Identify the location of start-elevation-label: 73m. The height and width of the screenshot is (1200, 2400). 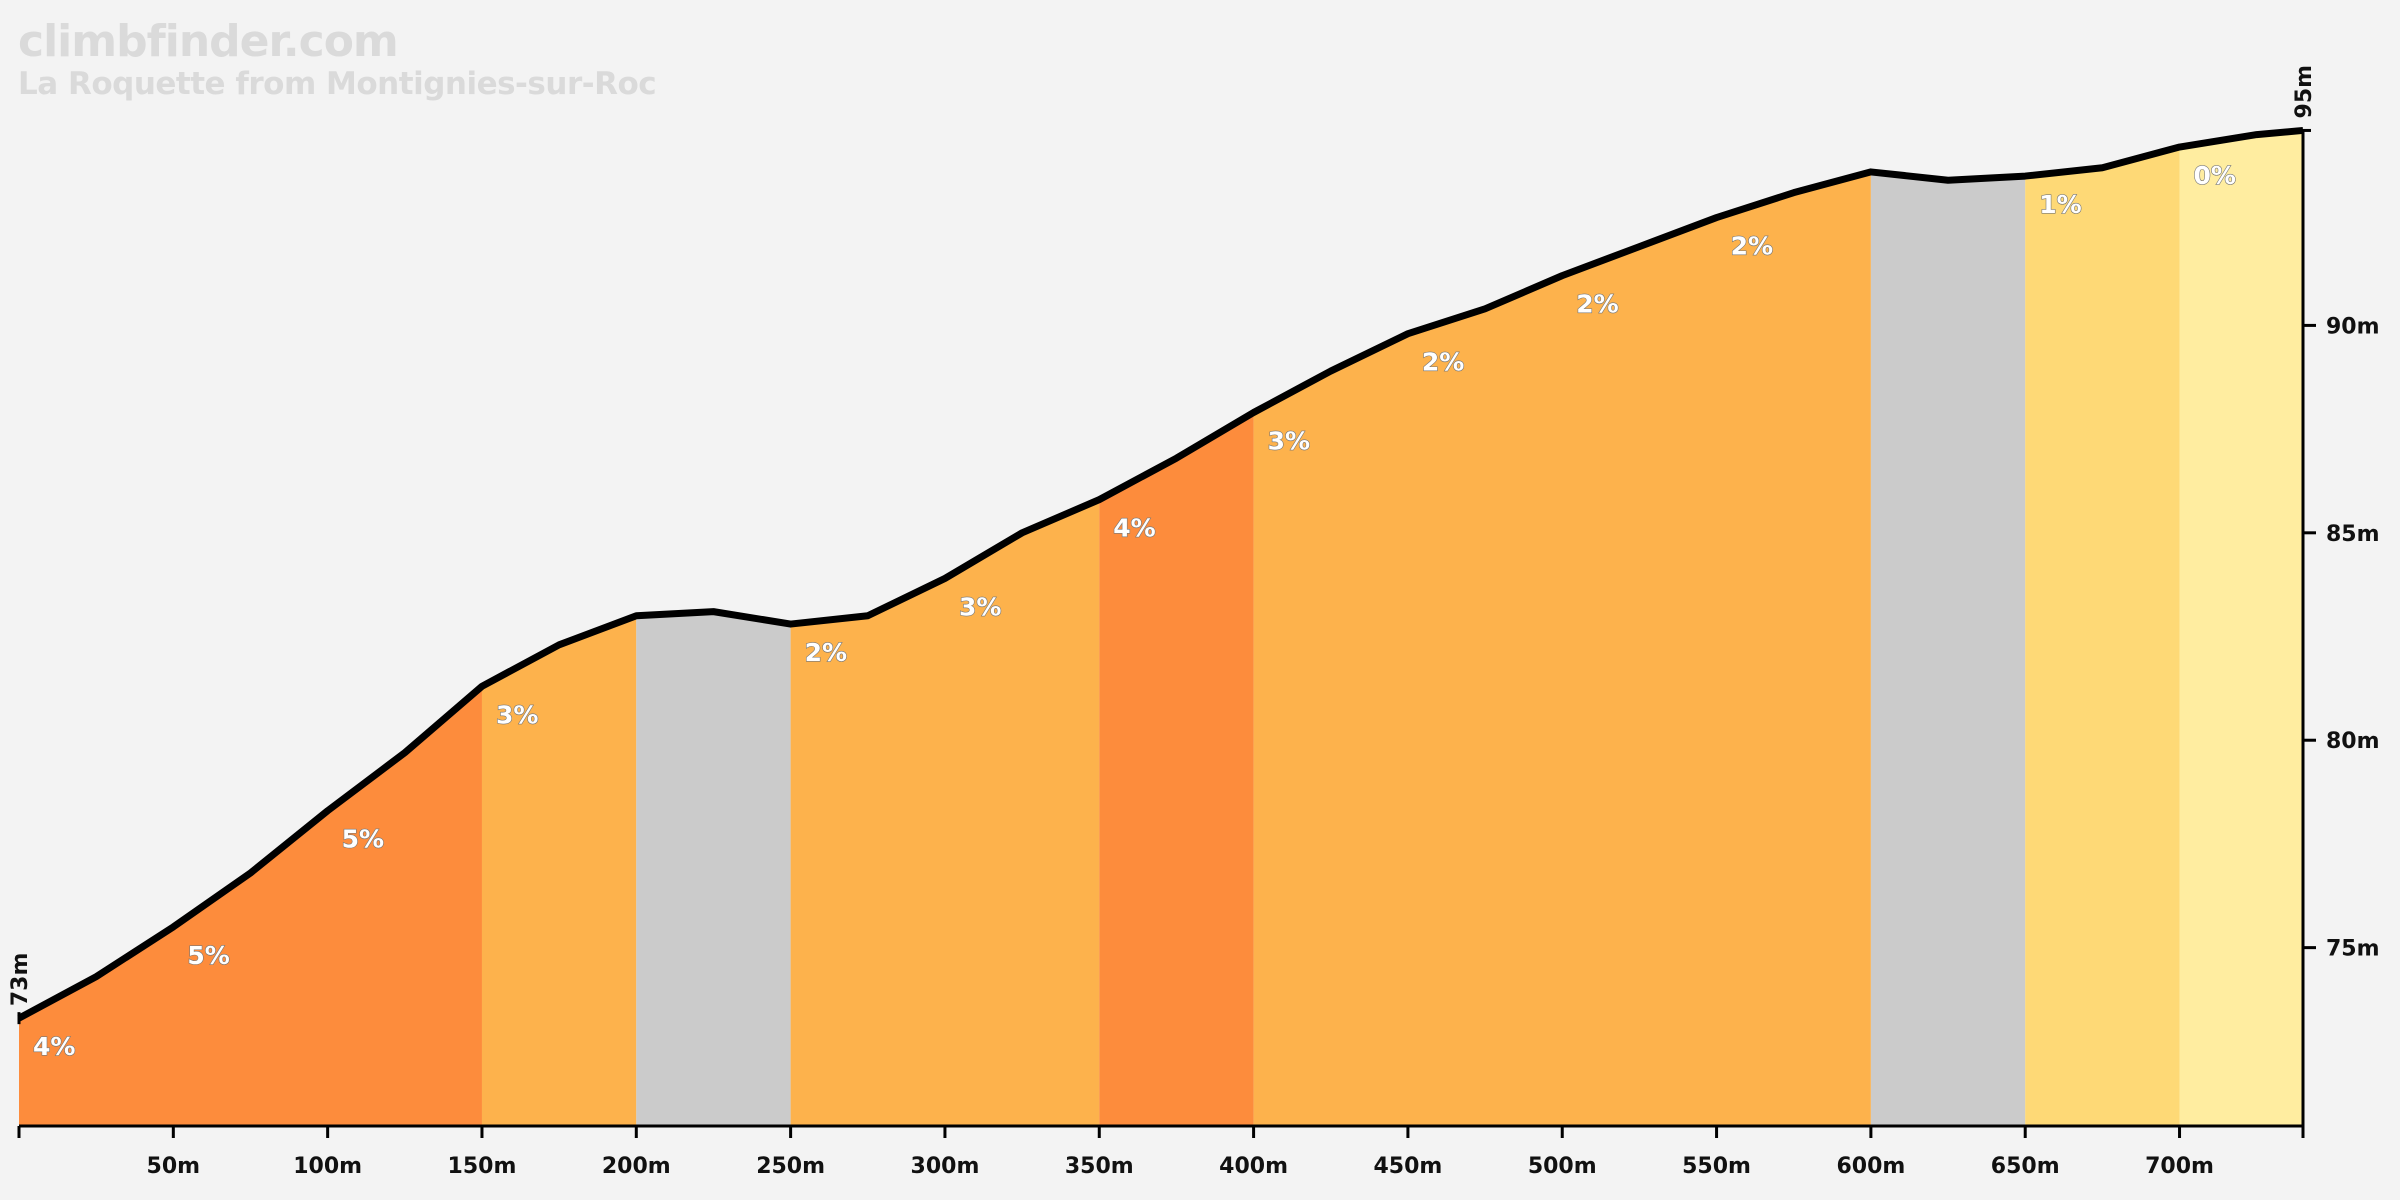
(20, 980).